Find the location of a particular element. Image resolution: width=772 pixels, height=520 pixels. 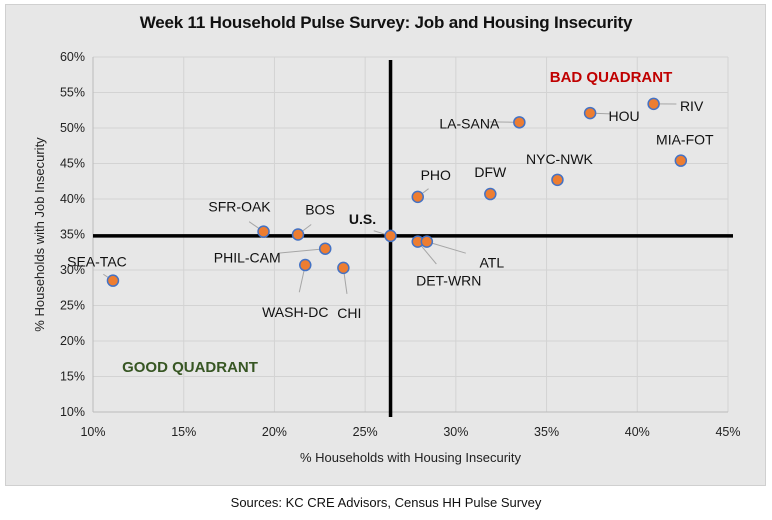

x-tick-label: 40% is located at coordinates (637, 432).